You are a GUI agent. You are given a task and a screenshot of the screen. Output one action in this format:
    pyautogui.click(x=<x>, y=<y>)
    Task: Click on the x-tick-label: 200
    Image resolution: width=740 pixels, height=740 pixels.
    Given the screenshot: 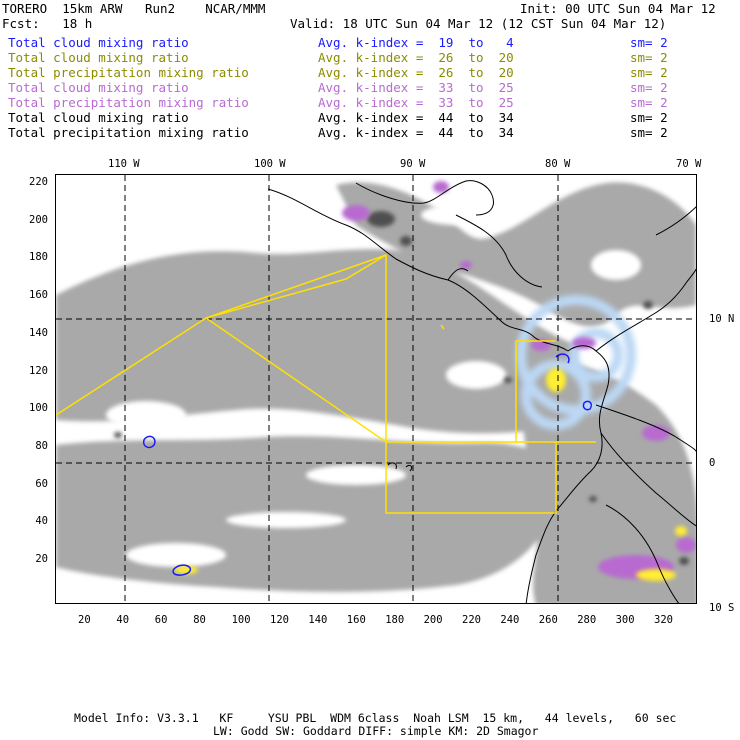 What is the action you would take?
    pyautogui.click(x=433, y=620)
    